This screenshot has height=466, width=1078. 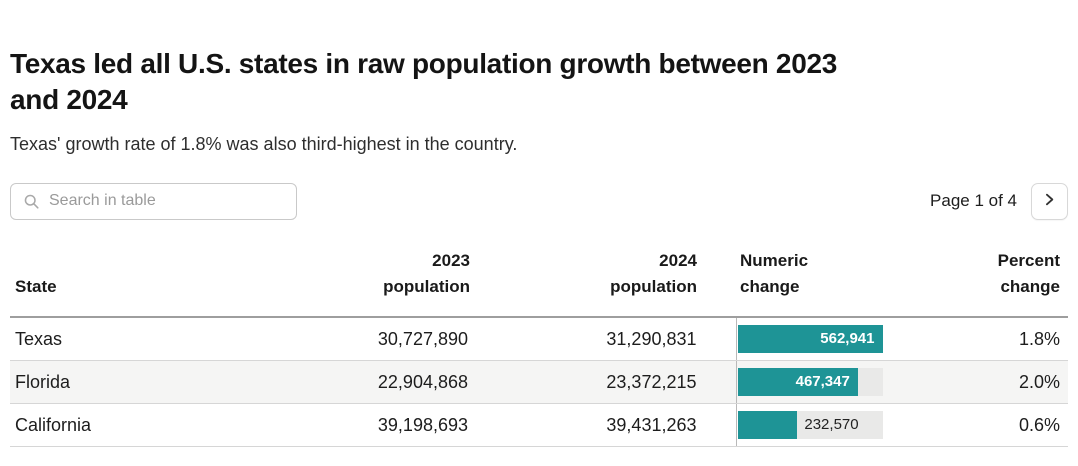 What do you see at coordinates (152, 339) in the screenshot?
I see `state-cell: Texas` at bounding box center [152, 339].